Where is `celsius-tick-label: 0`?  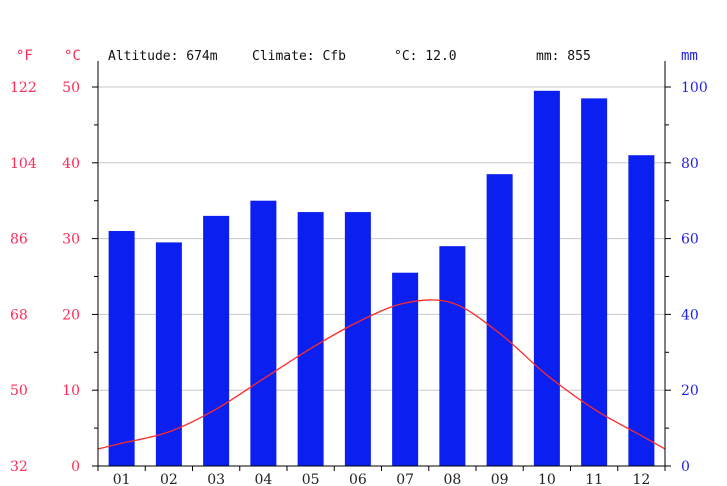 celsius-tick-label: 0 is located at coordinates (75, 467).